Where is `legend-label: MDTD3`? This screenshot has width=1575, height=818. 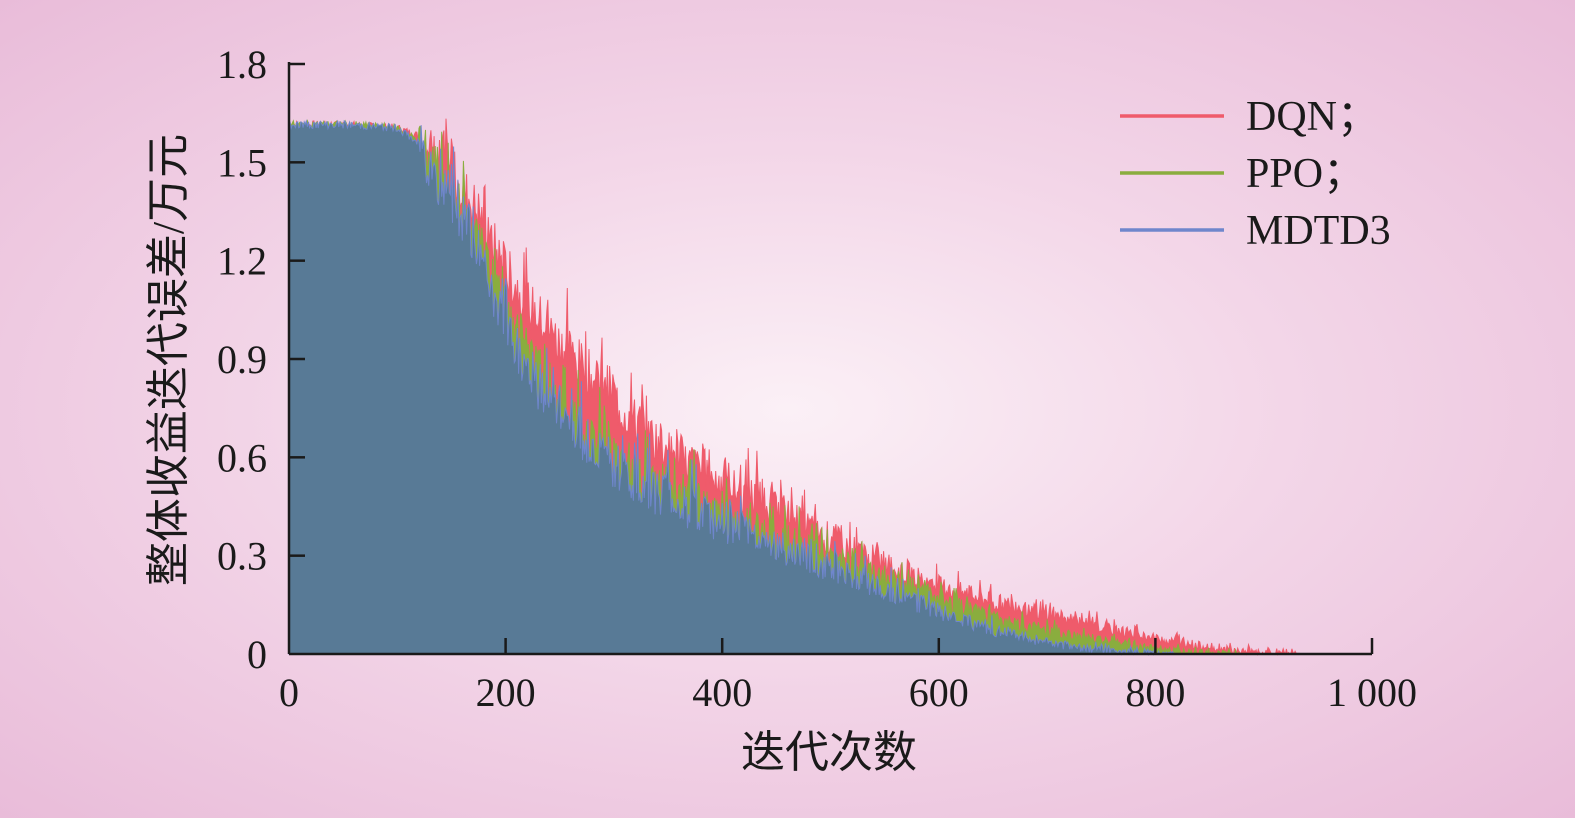
legend-label: MDTD3 is located at coordinates (1318, 231).